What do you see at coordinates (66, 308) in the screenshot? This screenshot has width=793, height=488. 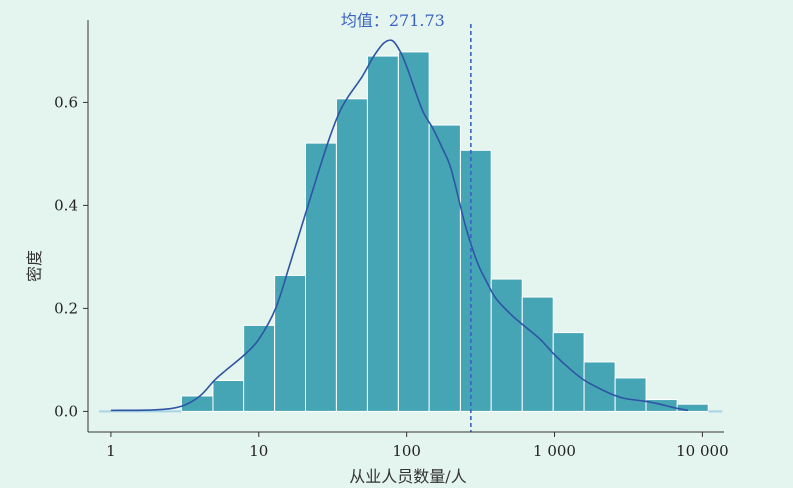 I see `y-tick-label: 0.2` at bounding box center [66, 308].